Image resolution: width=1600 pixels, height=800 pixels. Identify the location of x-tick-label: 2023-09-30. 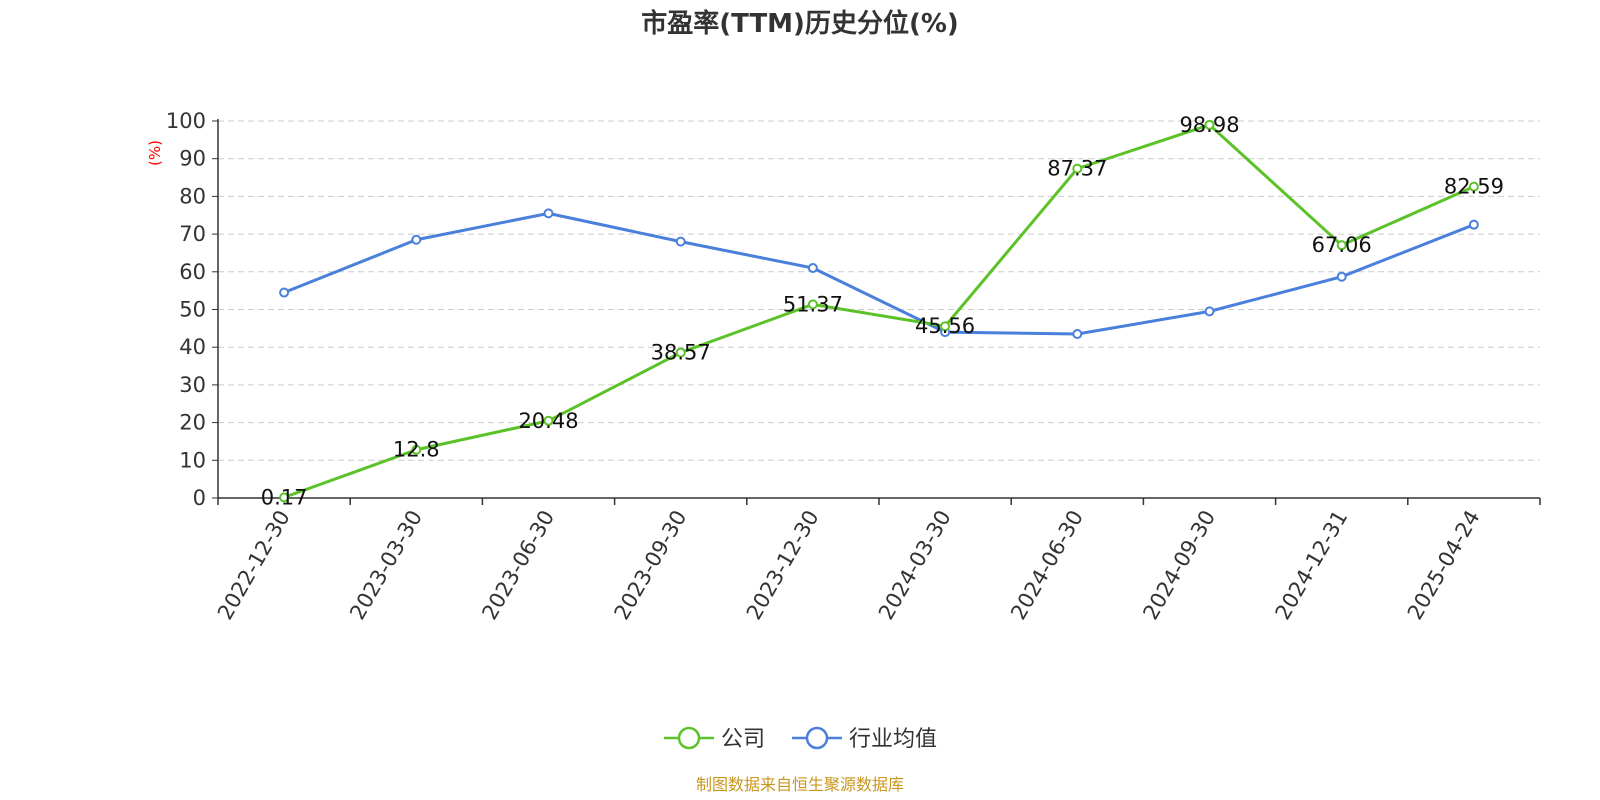
(651, 565).